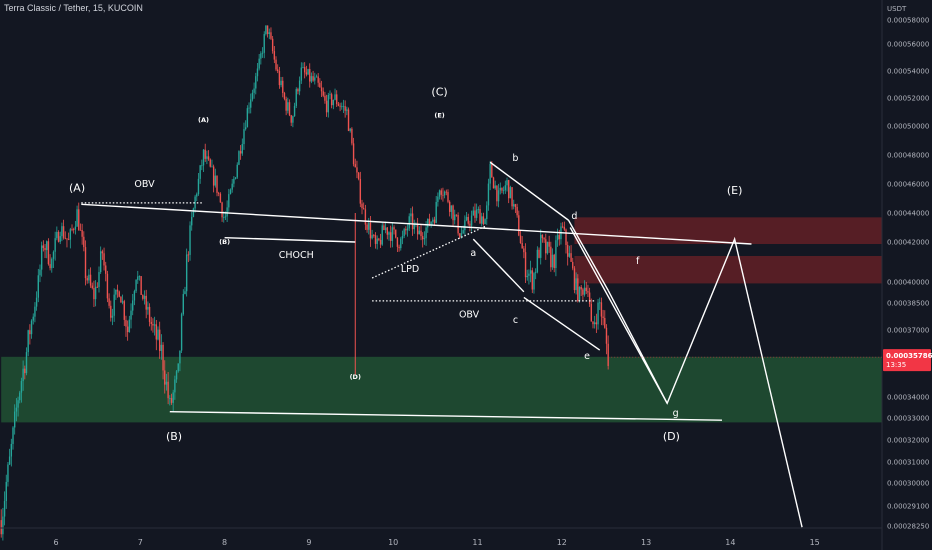 This screenshot has width=932, height=550. Describe the element at coordinates (908, 304) in the screenshot. I see `price-tick-label: 0.00038500` at that location.